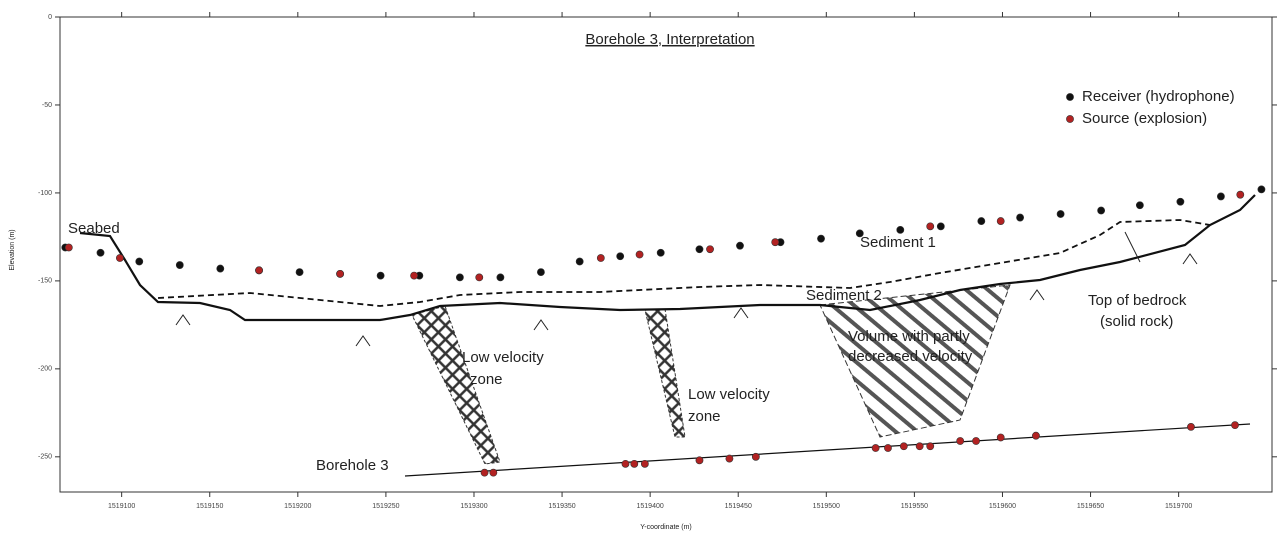  Describe the element at coordinates (45, 281) in the screenshot. I see `y-tick-label: -150` at that location.